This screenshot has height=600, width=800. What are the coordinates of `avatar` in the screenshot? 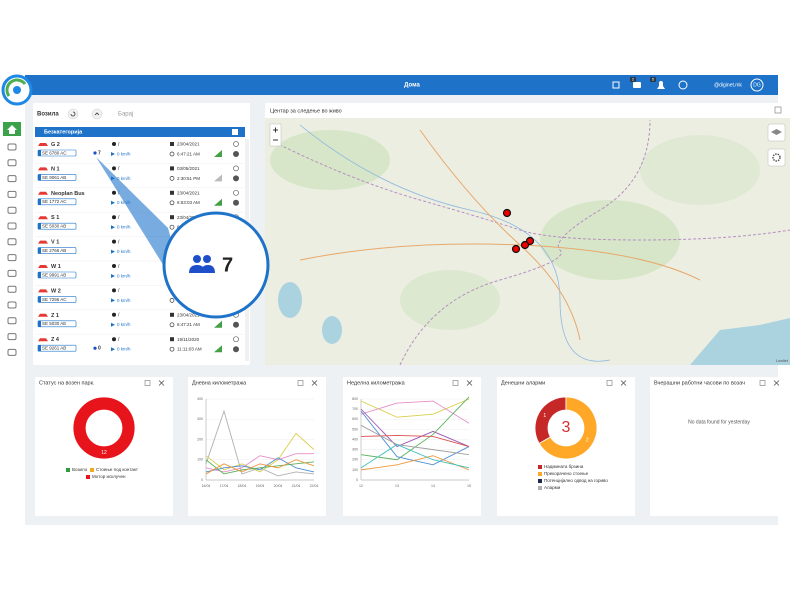 It's located at (757, 85).